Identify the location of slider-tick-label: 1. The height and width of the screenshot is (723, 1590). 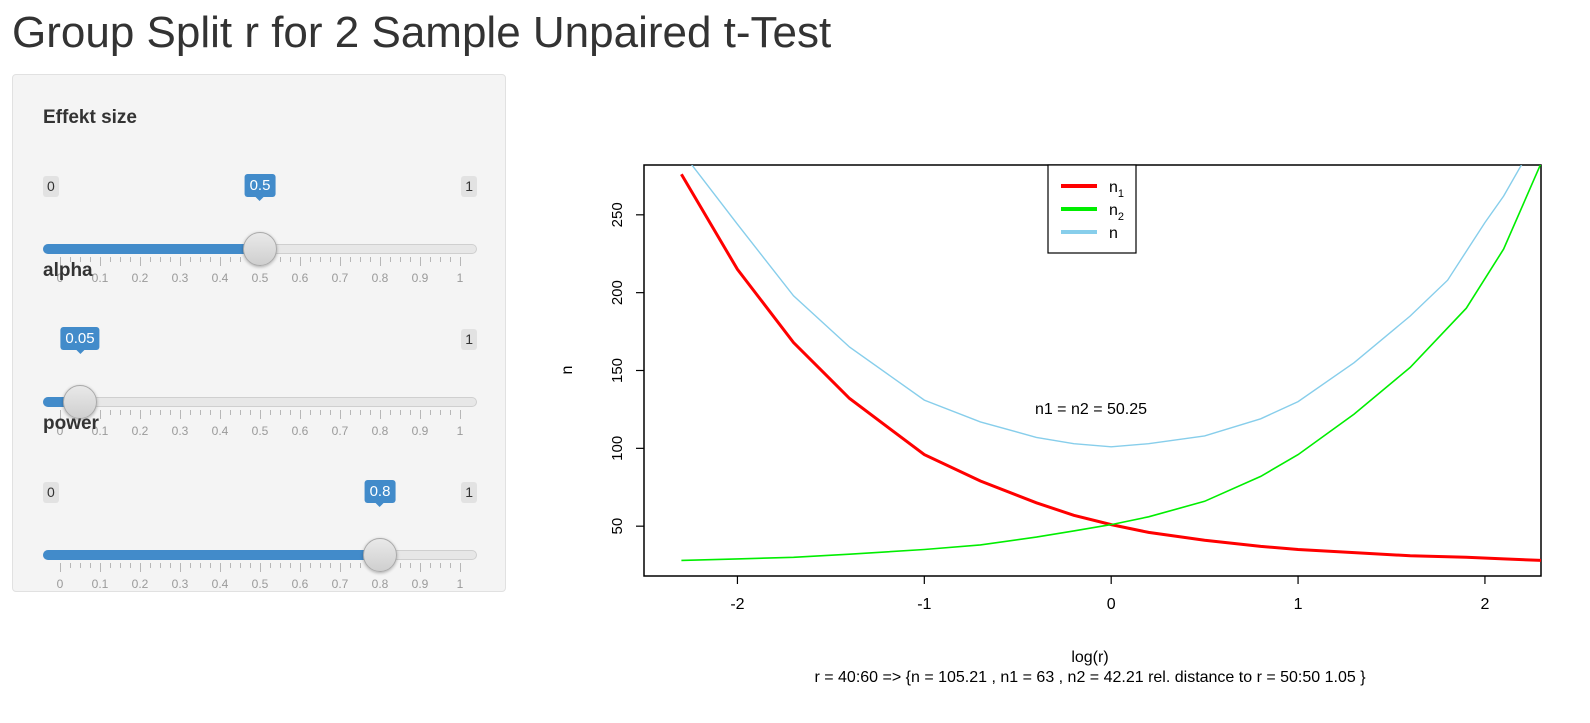
(460, 584).